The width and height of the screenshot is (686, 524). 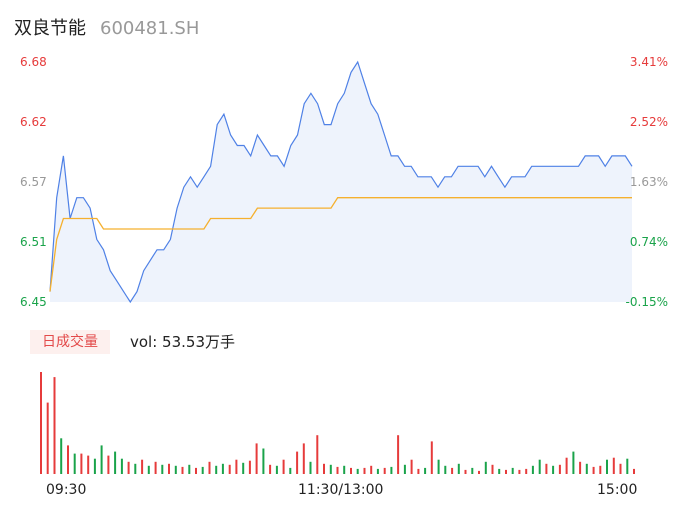 What do you see at coordinates (33, 302) in the screenshot?
I see `y-tick-left-4: 6.45` at bounding box center [33, 302].